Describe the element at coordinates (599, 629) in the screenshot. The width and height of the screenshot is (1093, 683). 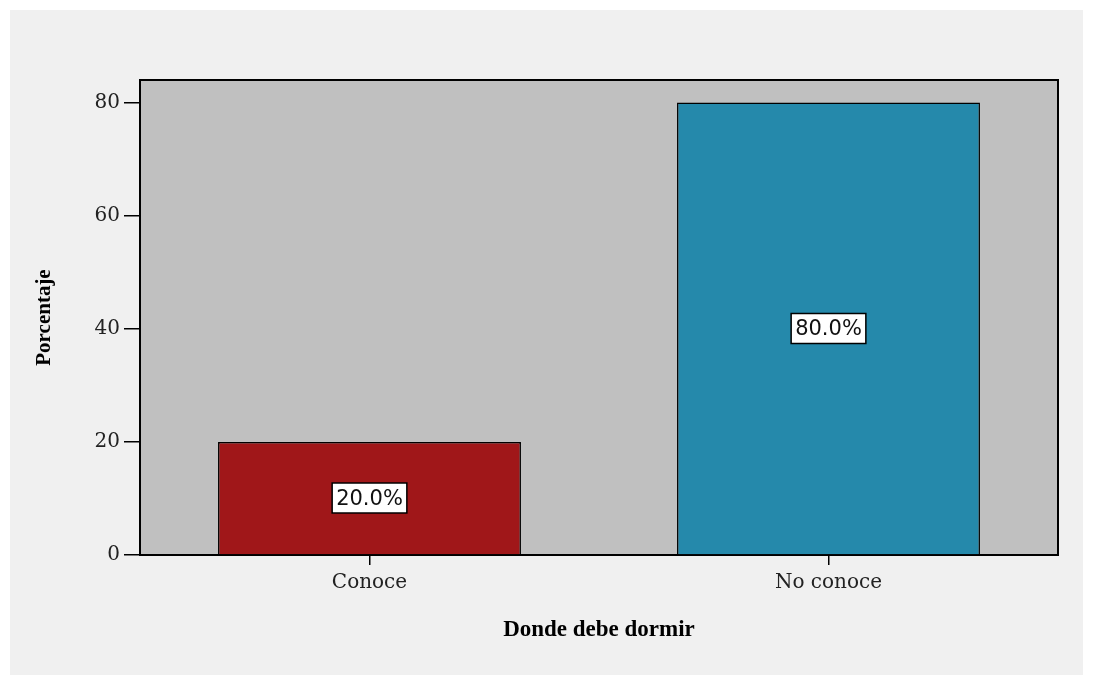
I see `x-axis-title: Donde debe dormir` at that location.